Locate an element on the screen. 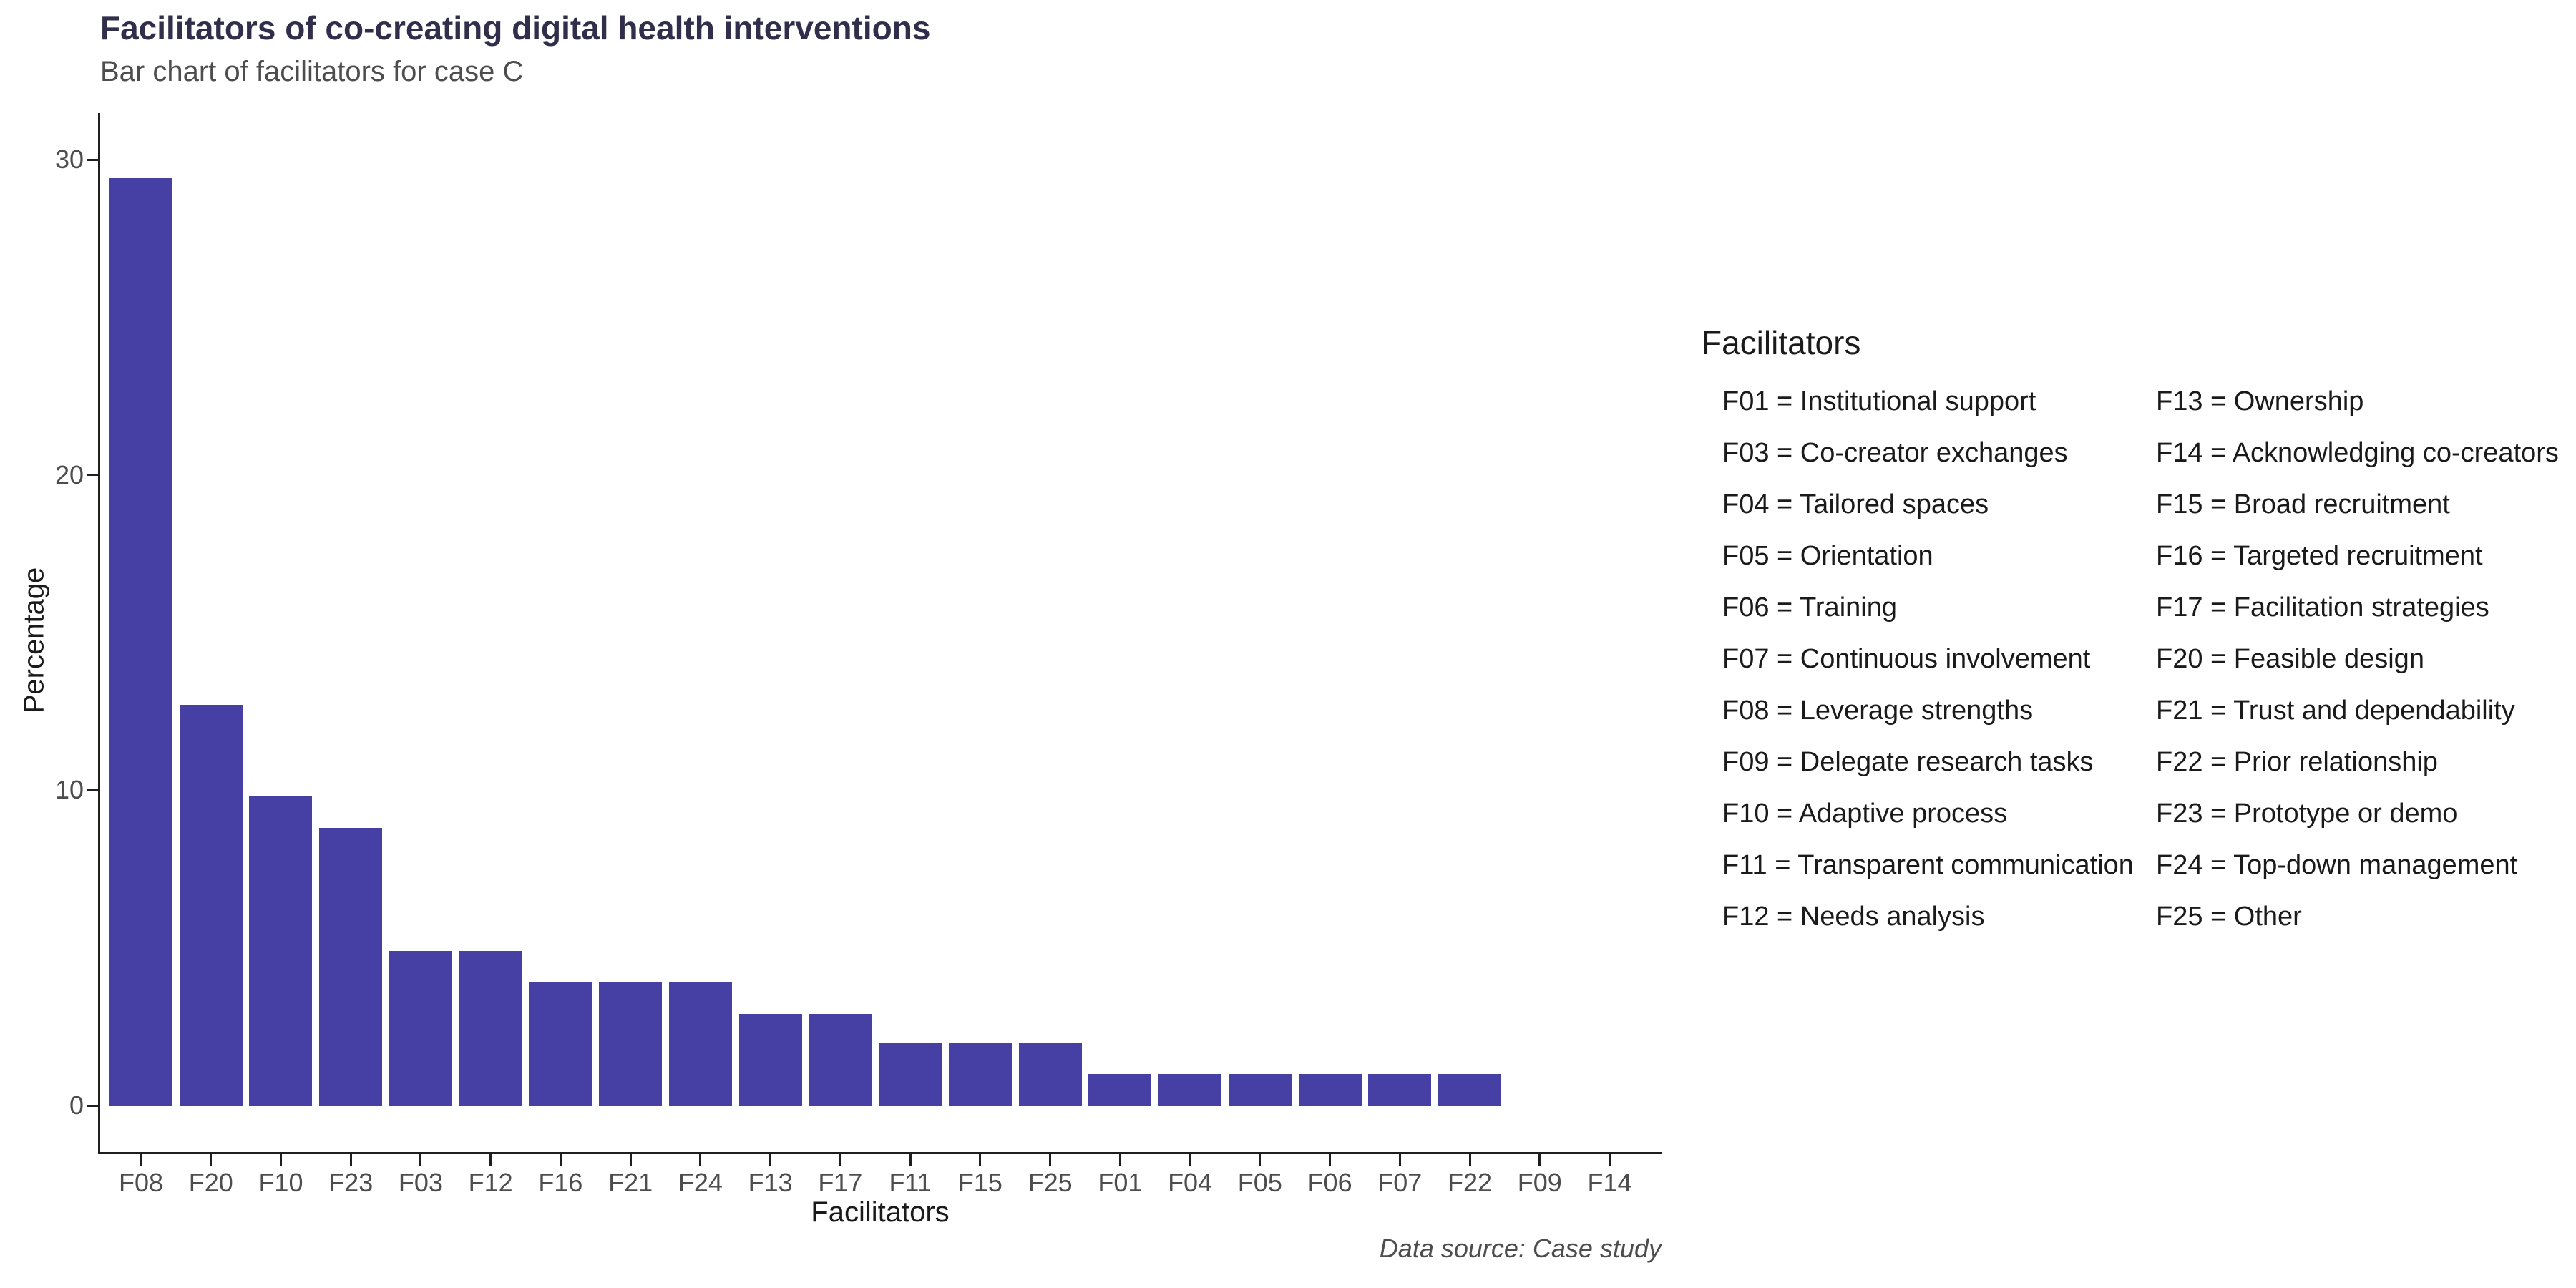 The image size is (2576, 1288). bar-F22 is located at coordinates (1470, 1089).